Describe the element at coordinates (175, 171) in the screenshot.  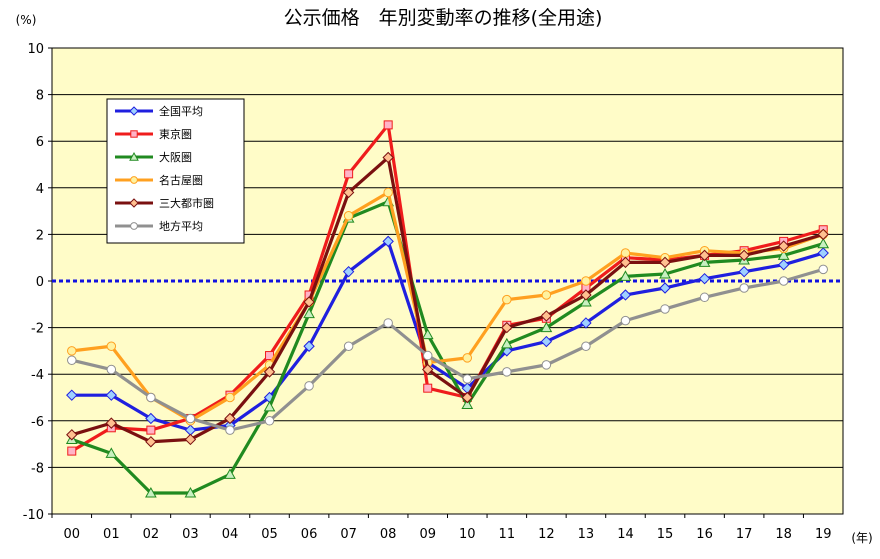
I see `legend-box` at that location.